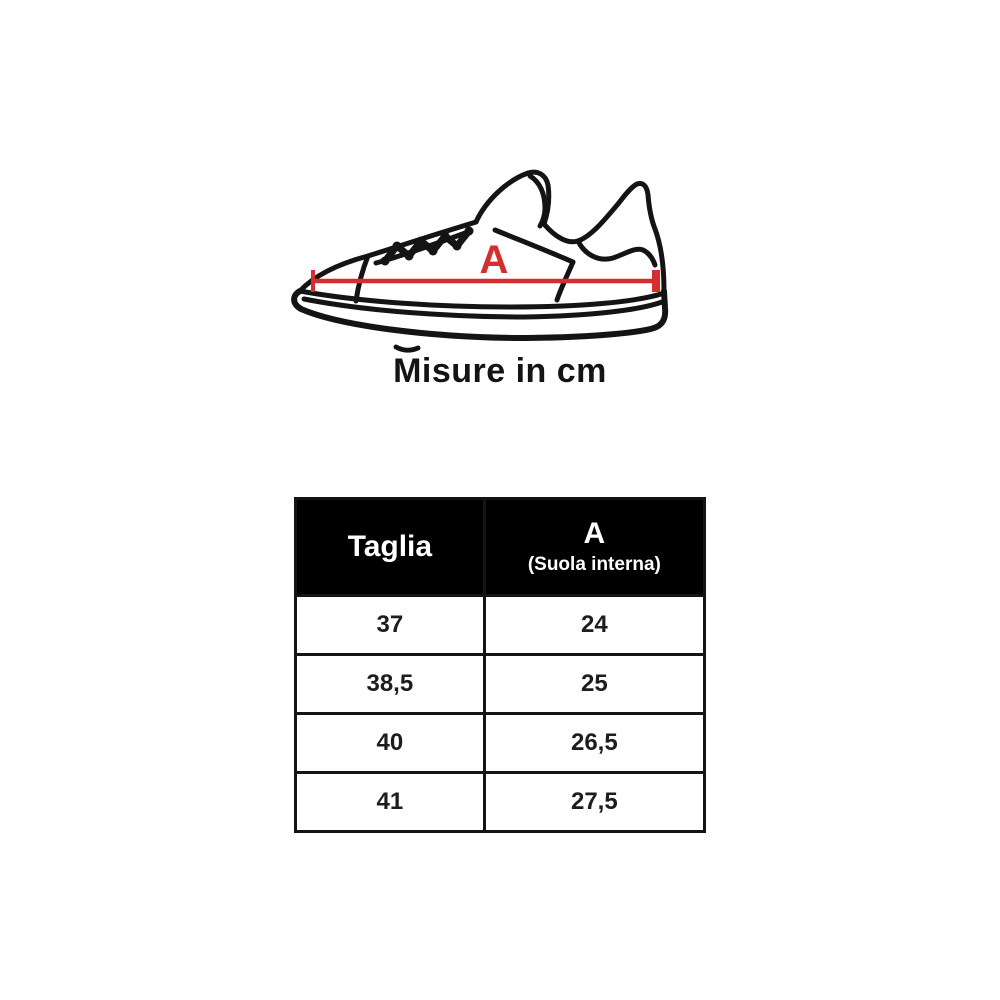 This screenshot has height=1000, width=1000. Describe the element at coordinates (594, 802) in the screenshot. I see `measure-cell: 27,5` at that location.